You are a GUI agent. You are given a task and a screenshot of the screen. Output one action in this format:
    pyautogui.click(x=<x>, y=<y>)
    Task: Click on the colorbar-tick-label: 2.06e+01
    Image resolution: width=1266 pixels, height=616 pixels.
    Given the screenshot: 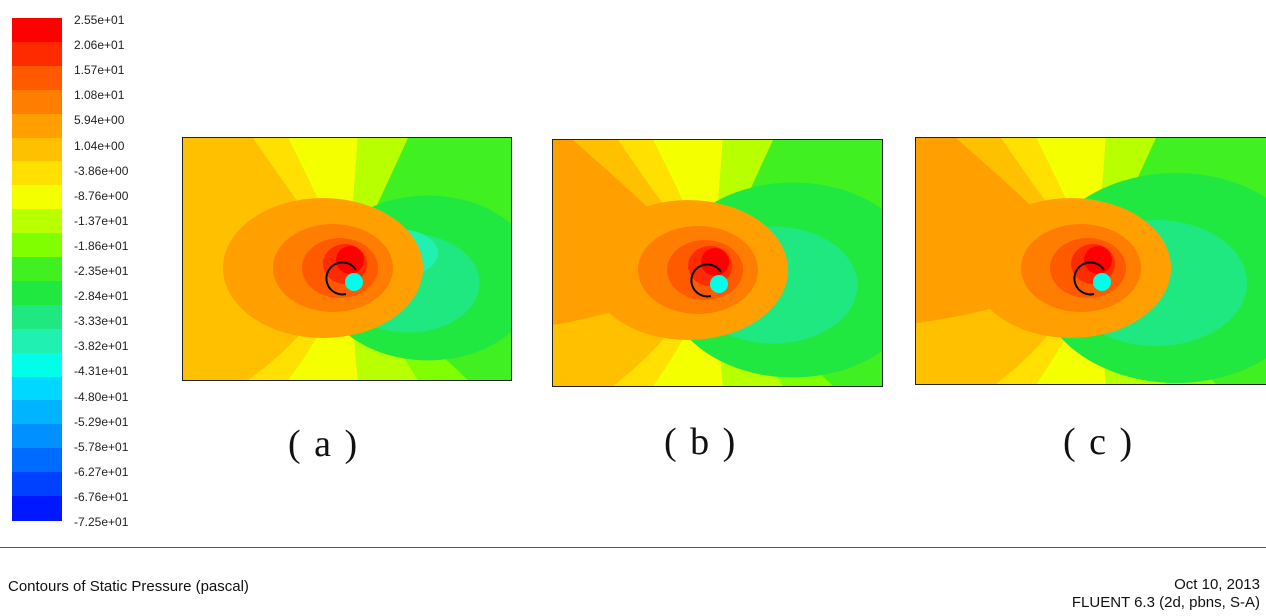 What is the action you would take?
    pyautogui.click(x=99, y=45)
    